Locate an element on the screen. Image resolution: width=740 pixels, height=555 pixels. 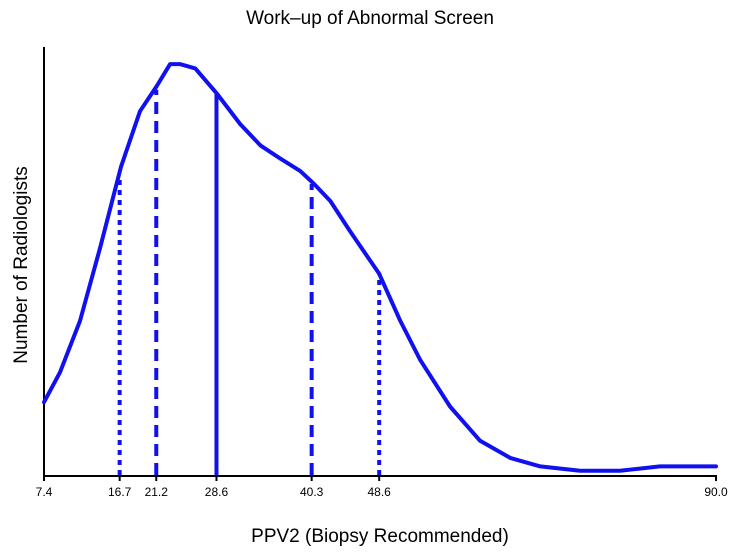
x-tick-label: 48.6 is located at coordinates (380, 492).